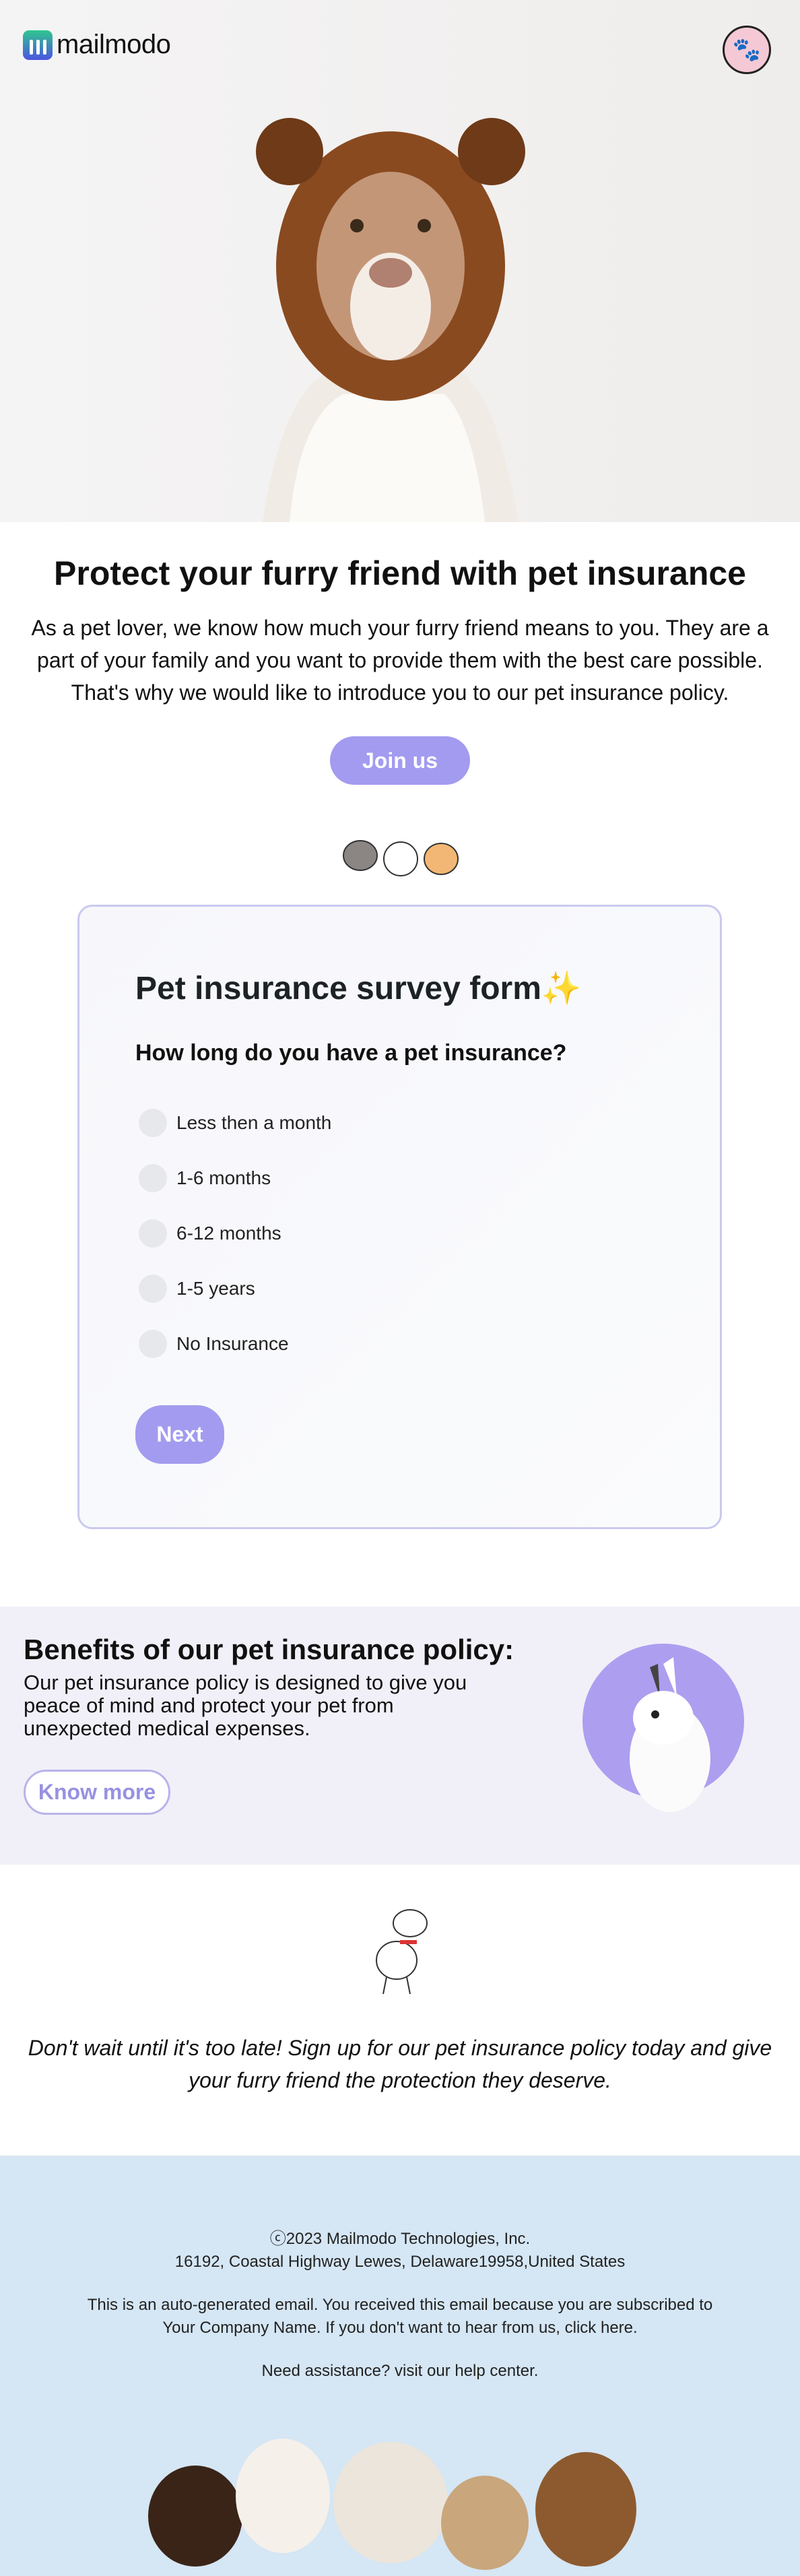 The height and width of the screenshot is (2576, 800). I want to click on dog-photo, so click(391, 320).